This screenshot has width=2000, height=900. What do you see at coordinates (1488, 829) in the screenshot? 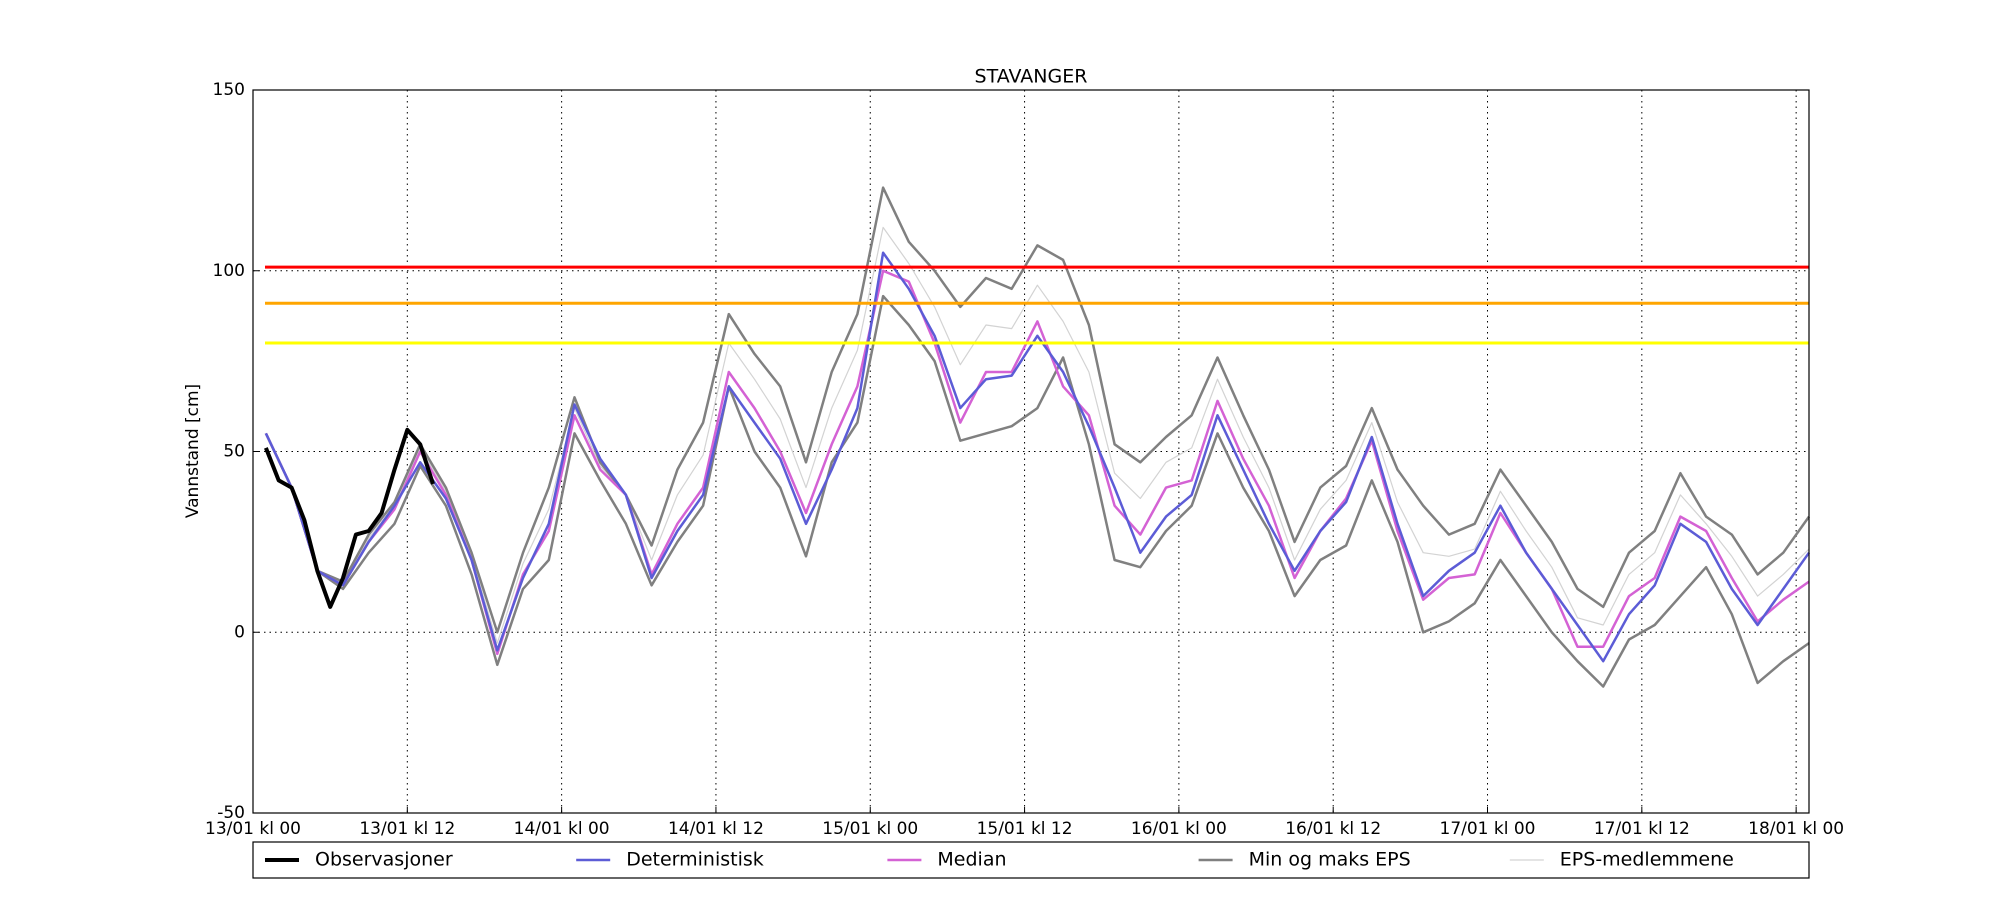
I see `x-tick-label: 17/01 kl 00` at bounding box center [1488, 829].